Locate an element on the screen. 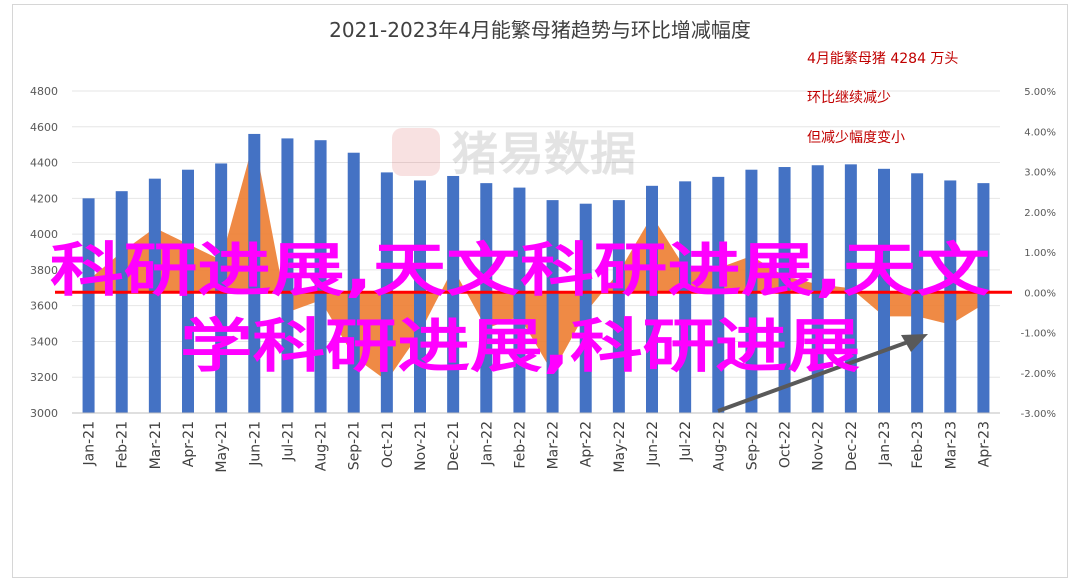 The image size is (1080, 586). x-tick-label: Apr-23 is located at coordinates (984, 444).